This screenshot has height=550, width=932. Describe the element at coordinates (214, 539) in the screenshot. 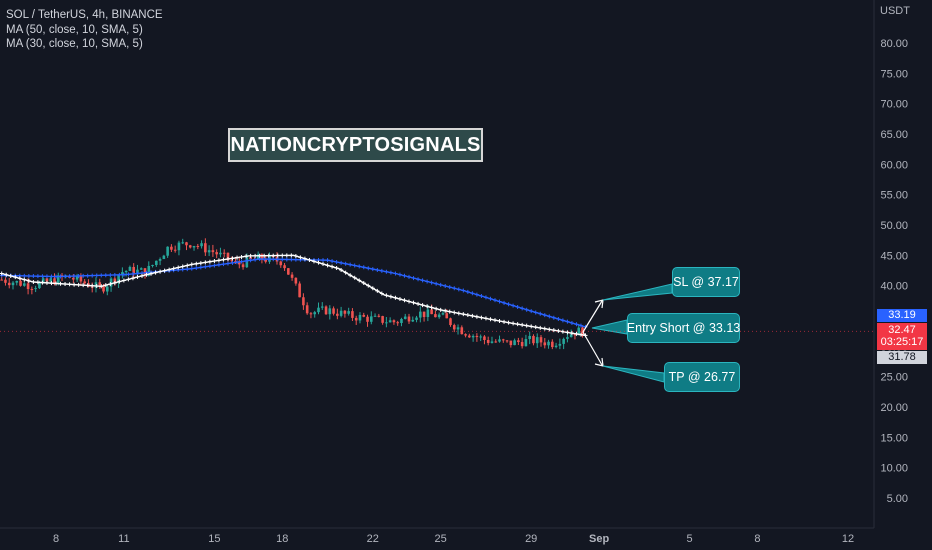

I see `time-tick-label: 15` at that location.